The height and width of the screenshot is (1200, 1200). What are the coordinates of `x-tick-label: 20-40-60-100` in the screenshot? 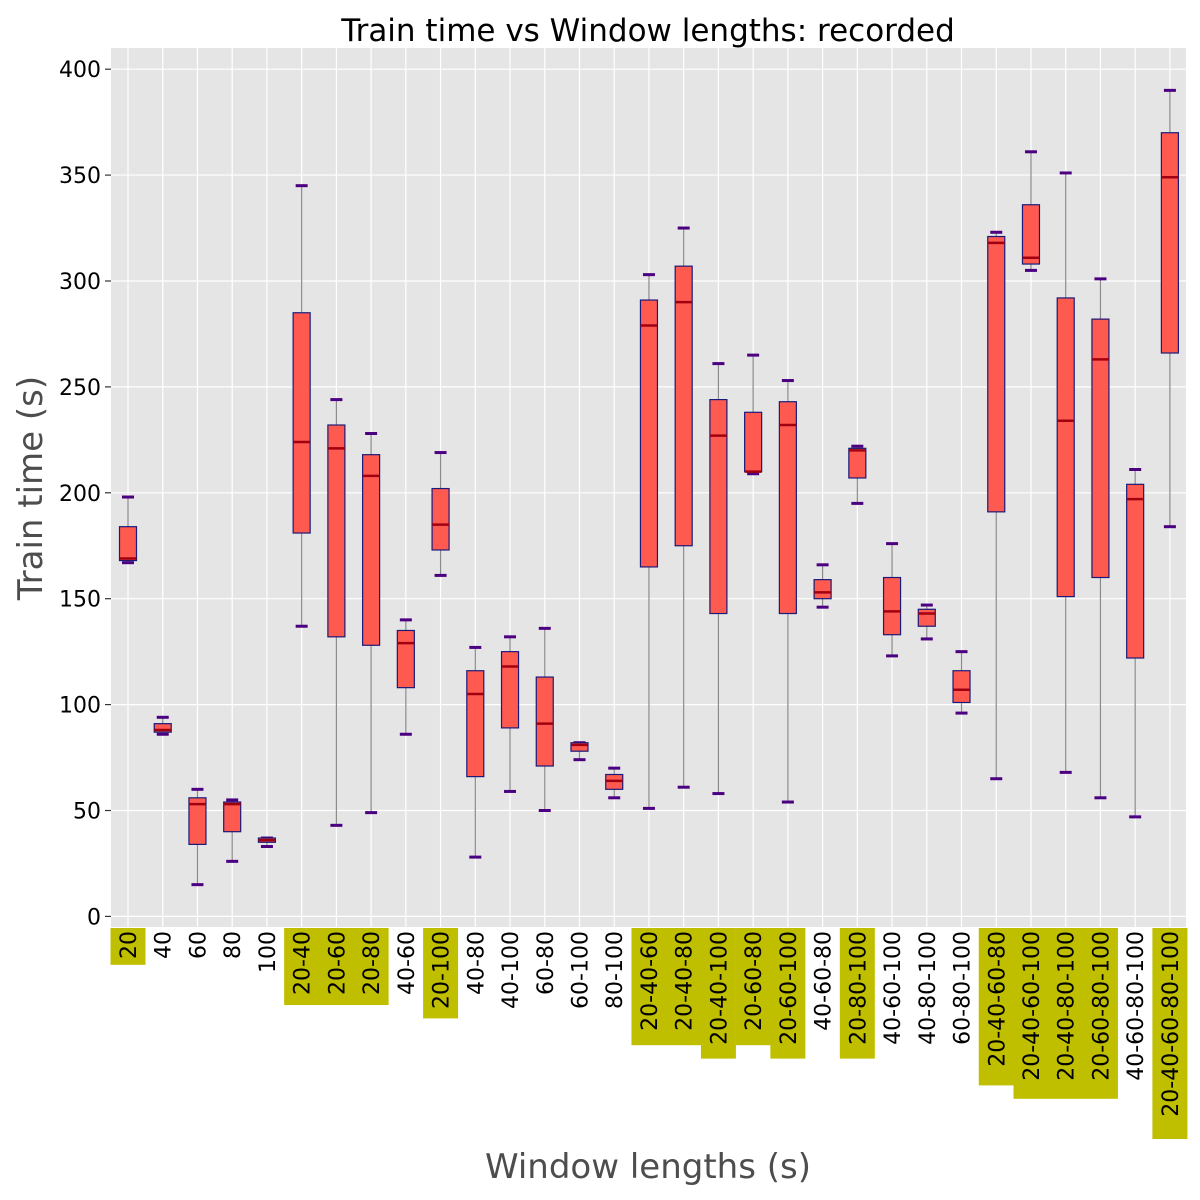 It's located at (1032, 1006).